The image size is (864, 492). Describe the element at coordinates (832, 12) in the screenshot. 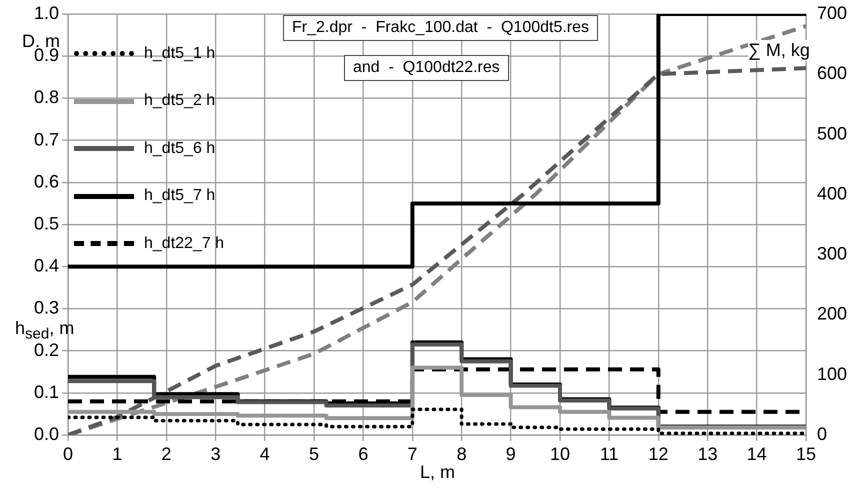

I see `y2-tick-label: 700` at that location.